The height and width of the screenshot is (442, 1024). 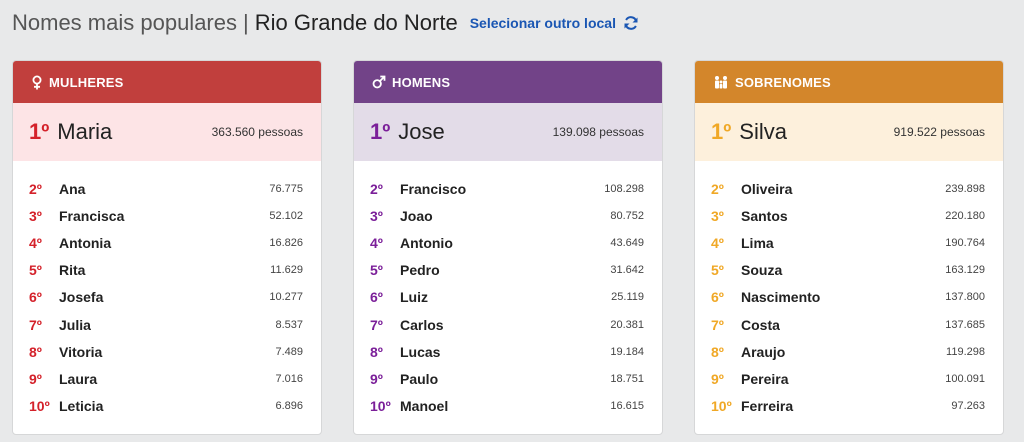 What do you see at coordinates (289, 351) in the screenshot?
I see `item-count: 7.489` at bounding box center [289, 351].